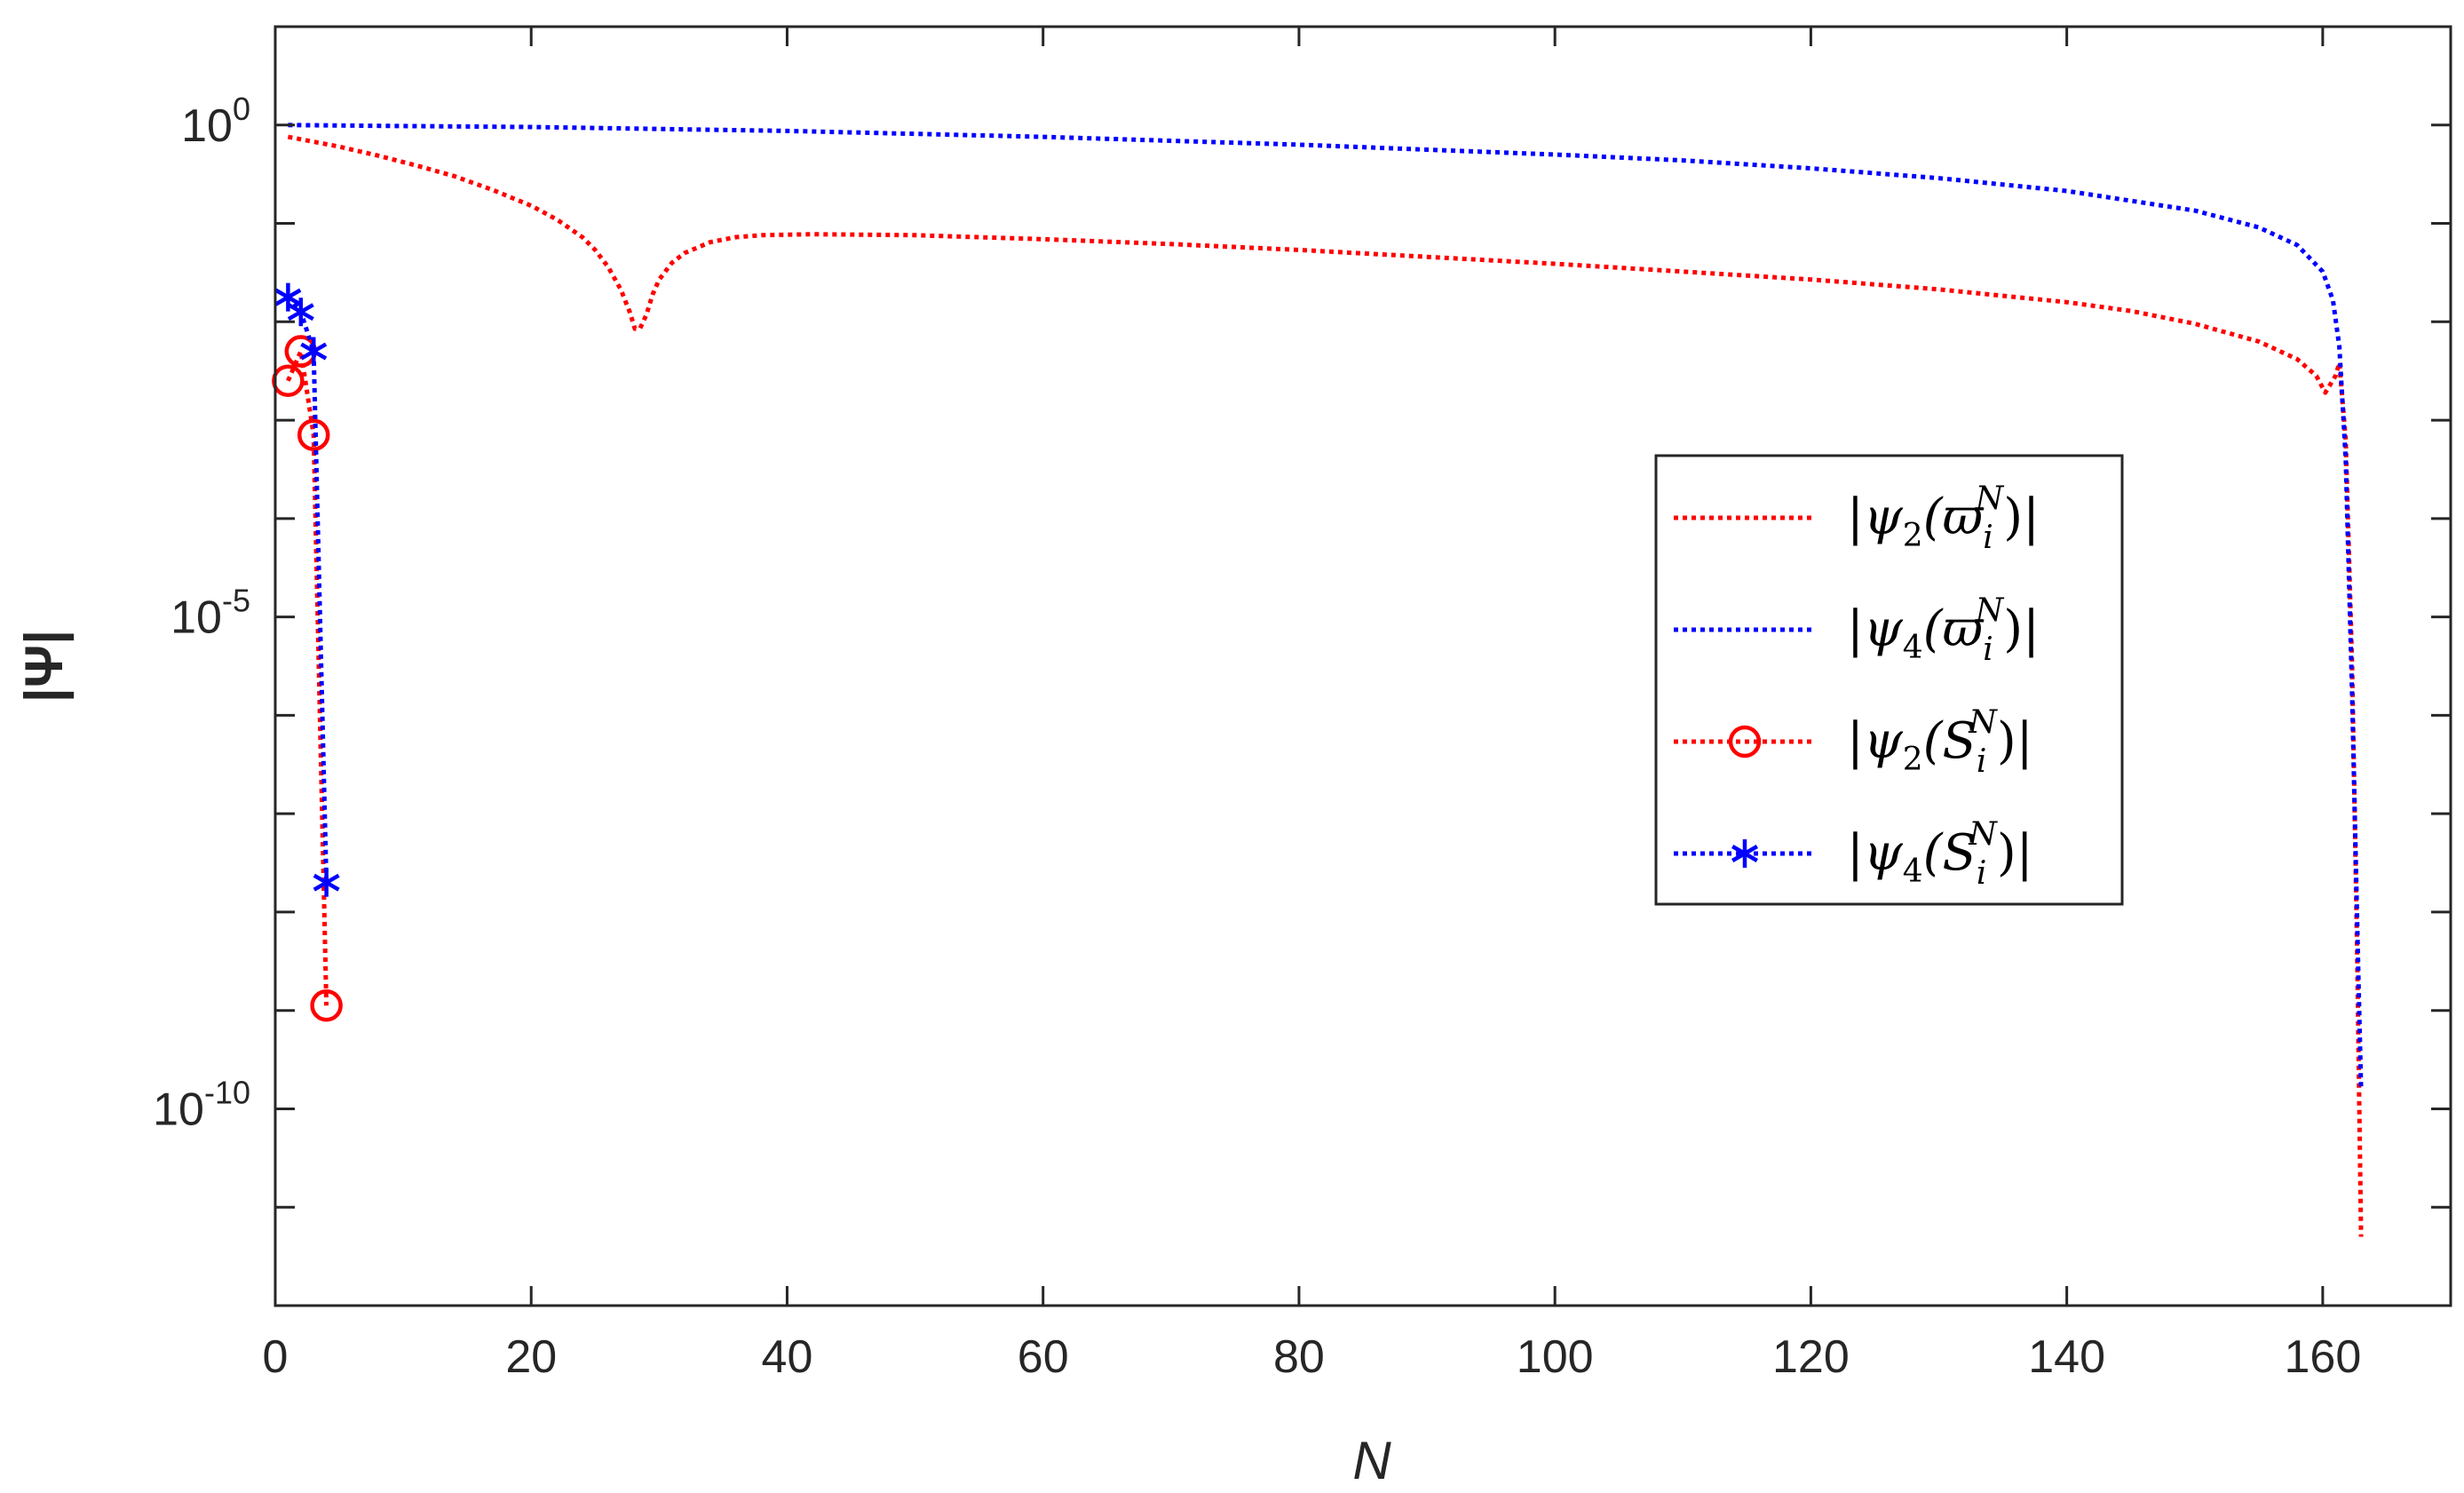  I want to click on x-tick-label: 0, so click(276, 1357).